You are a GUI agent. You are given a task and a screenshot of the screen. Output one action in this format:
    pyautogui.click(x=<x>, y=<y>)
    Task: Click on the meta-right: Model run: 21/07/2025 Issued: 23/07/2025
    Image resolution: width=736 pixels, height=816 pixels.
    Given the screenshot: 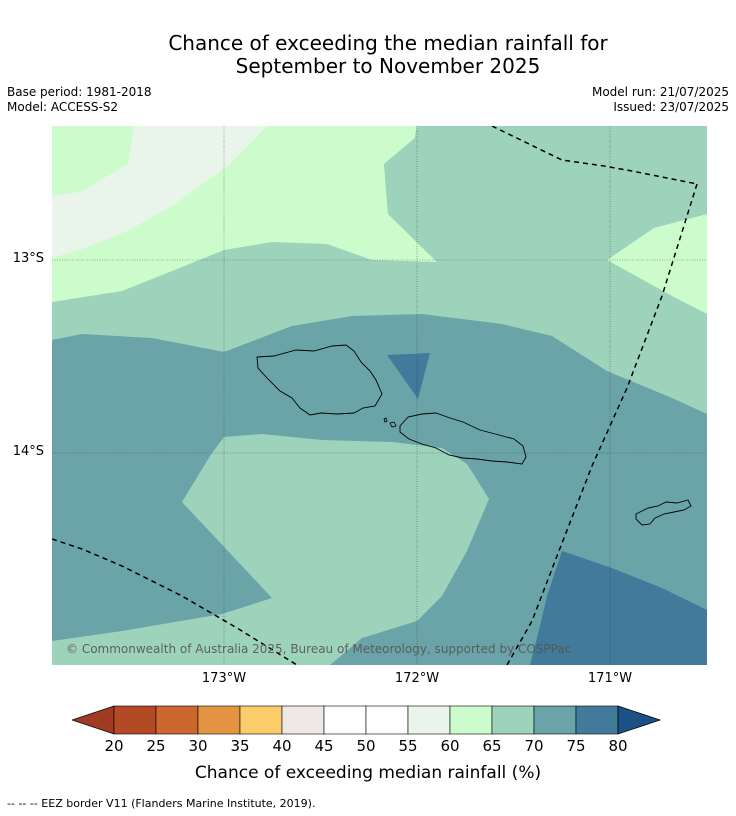 What is the action you would take?
    pyautogui.click(x=660, y=100)
    